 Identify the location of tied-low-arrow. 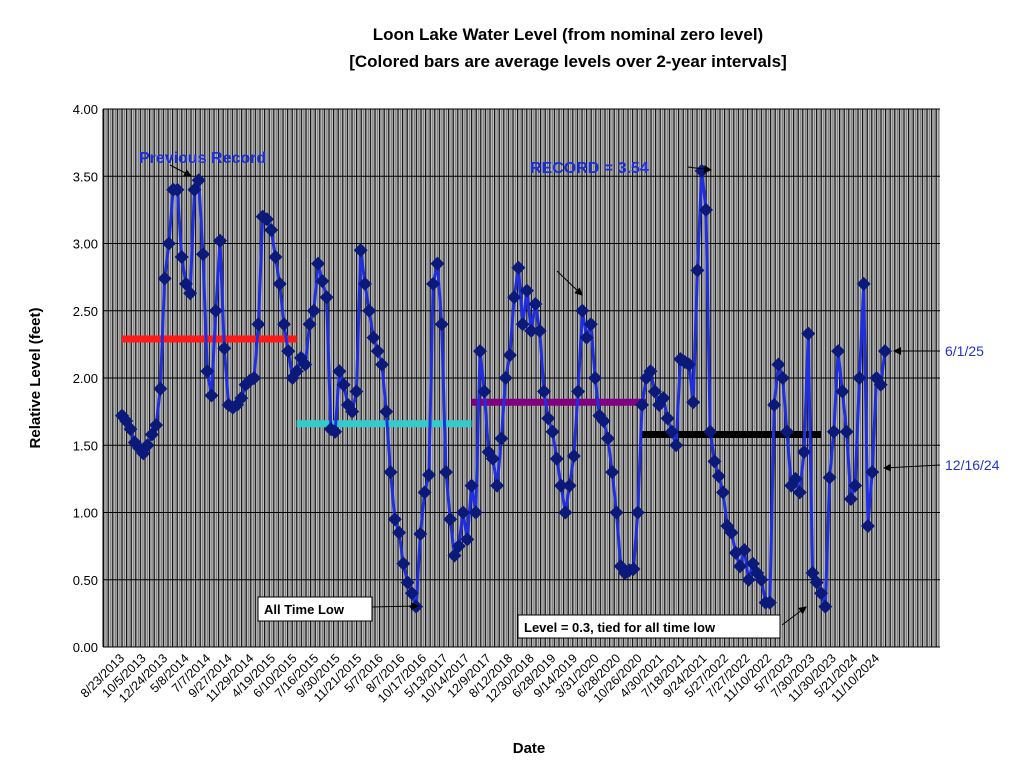
(794, 616).